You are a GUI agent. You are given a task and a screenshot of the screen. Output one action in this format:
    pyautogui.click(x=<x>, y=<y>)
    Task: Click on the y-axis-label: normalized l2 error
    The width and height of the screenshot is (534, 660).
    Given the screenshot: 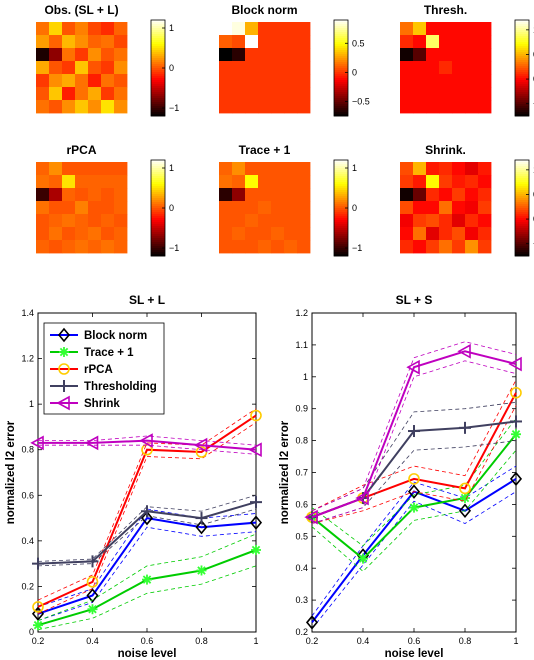 What is the action you would take?
    pyautogui.click(x=11, y=472)
    